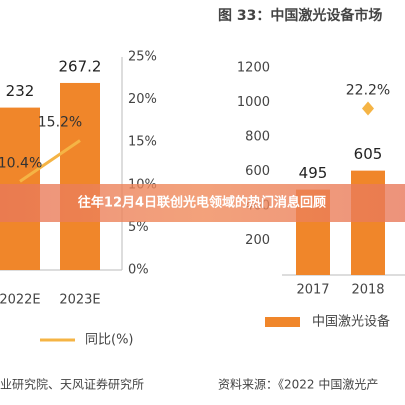 Image resolution: width=405 pixels, height=405 pixels. Describe the element at coordinates (257, 137) in the screenshot. I see `y-tick-label: 800` at that location.